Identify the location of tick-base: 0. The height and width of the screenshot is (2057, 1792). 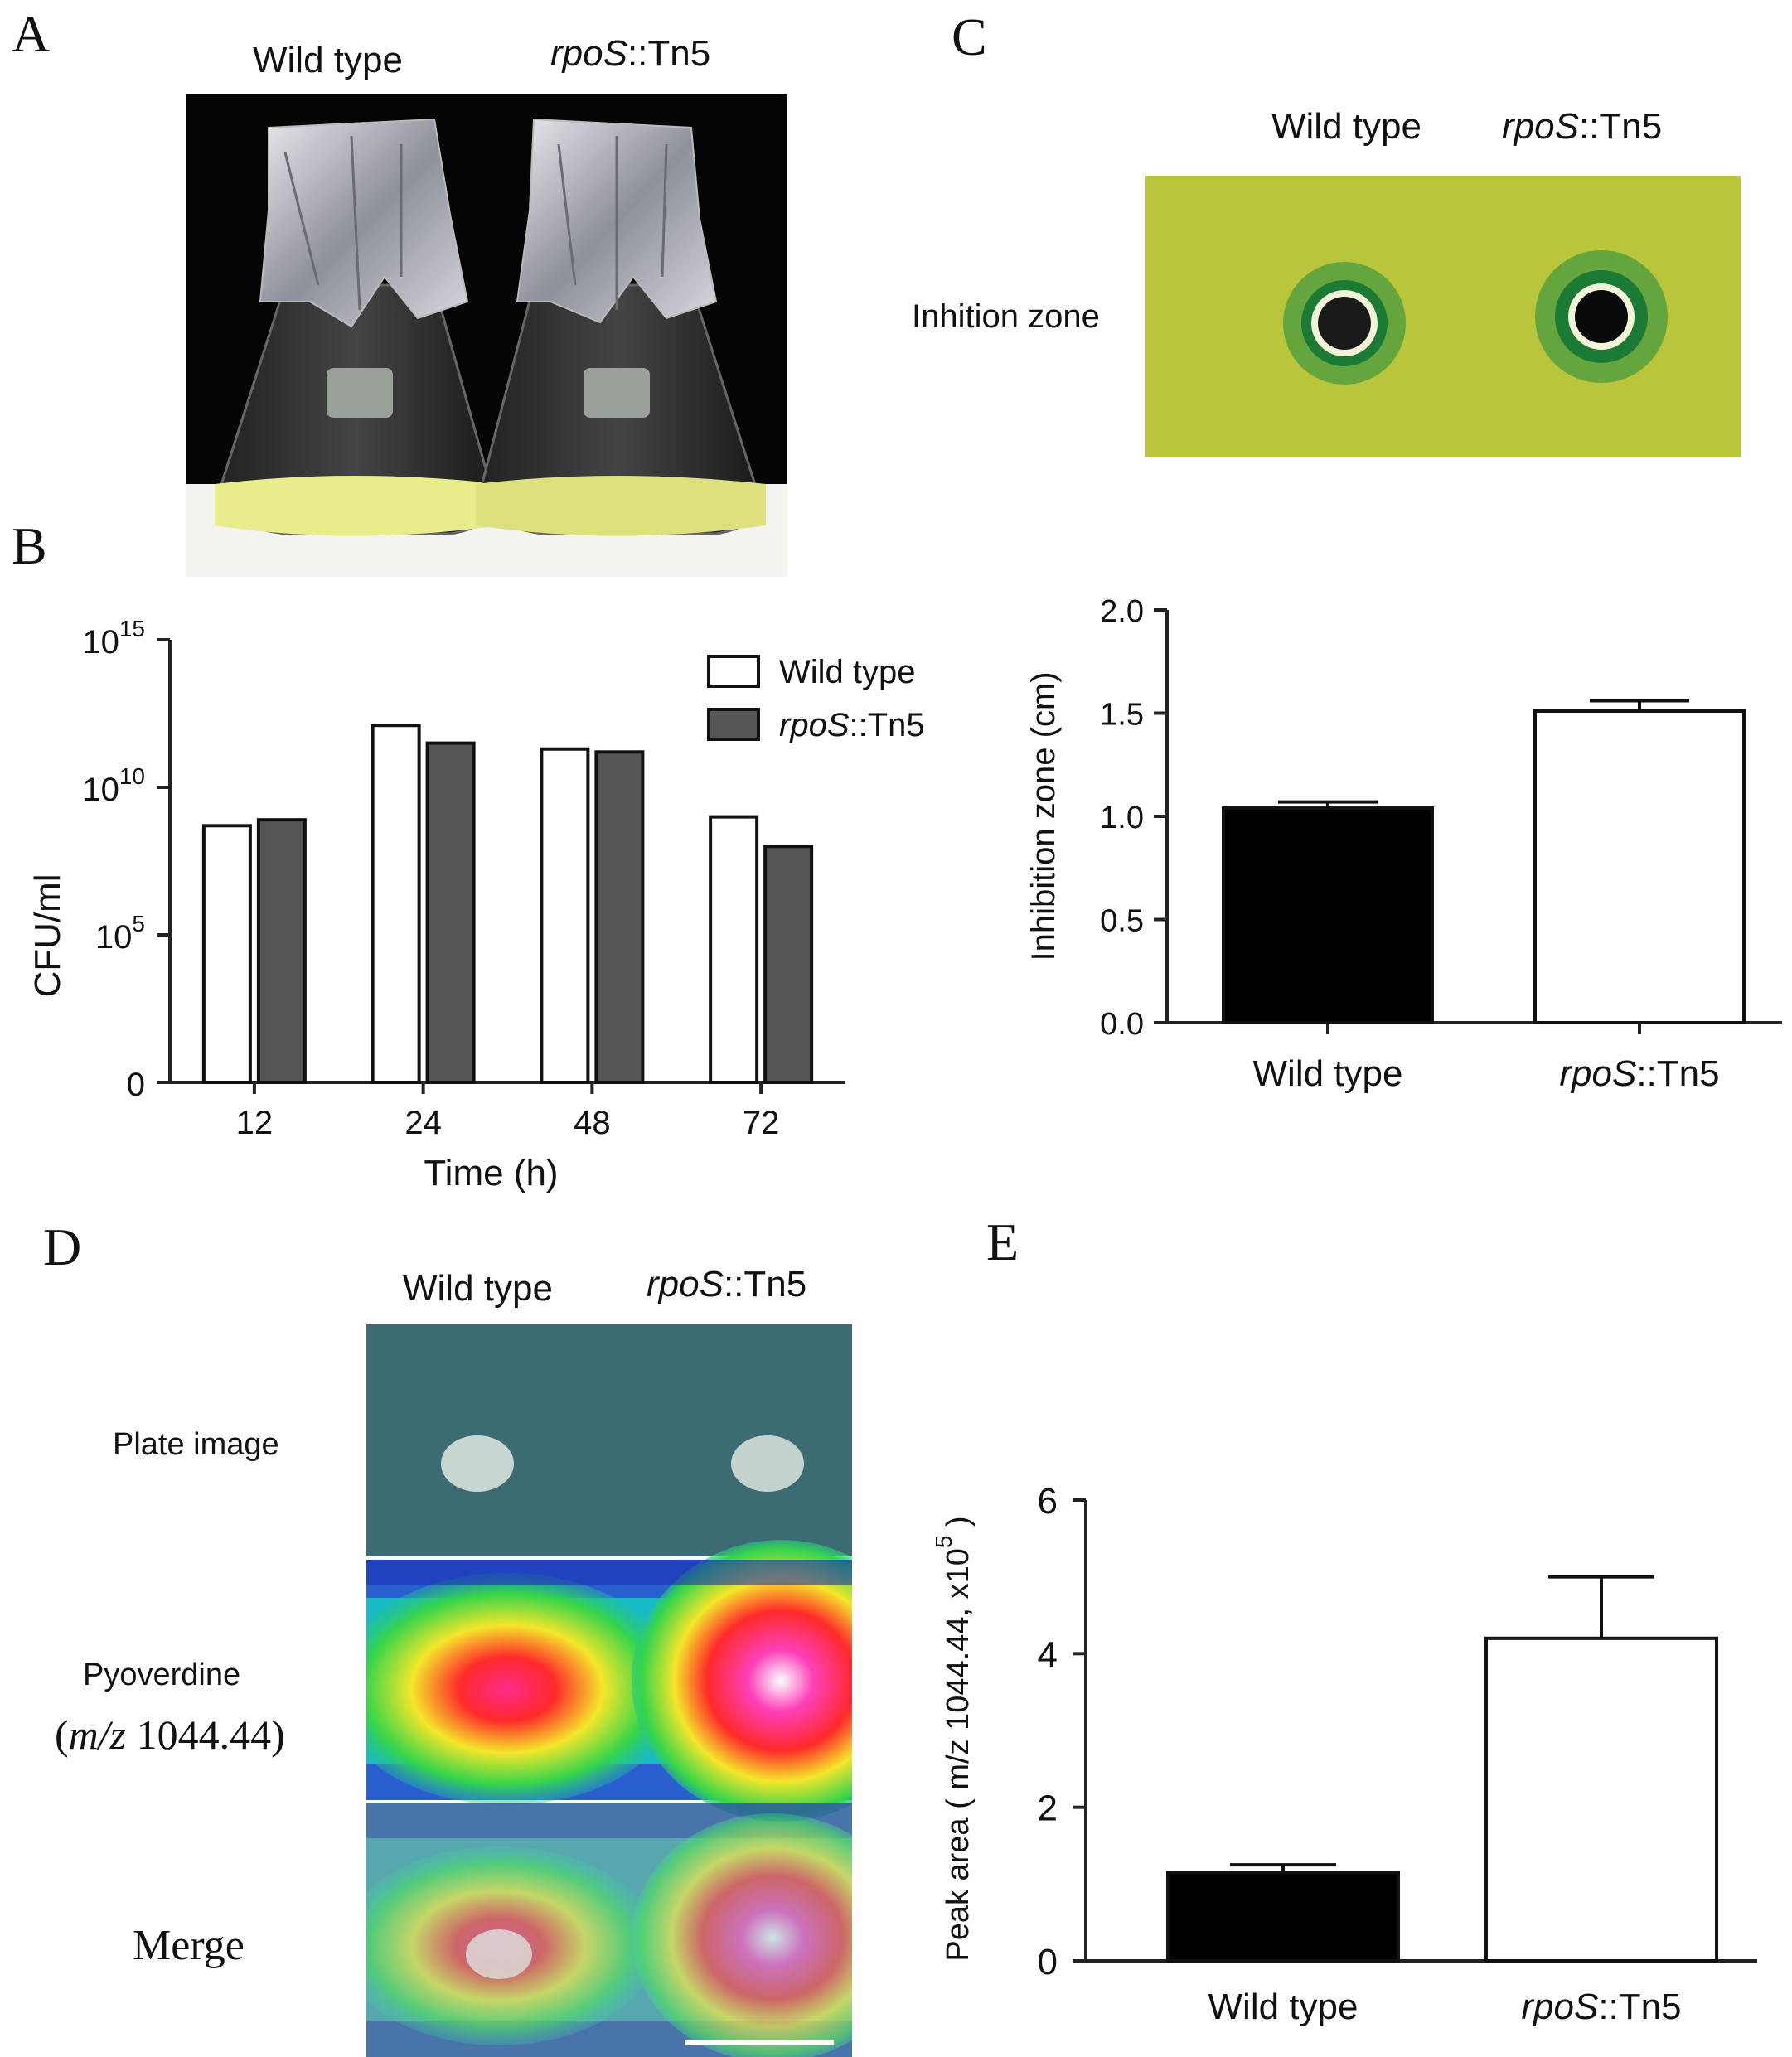
(136, 1085).